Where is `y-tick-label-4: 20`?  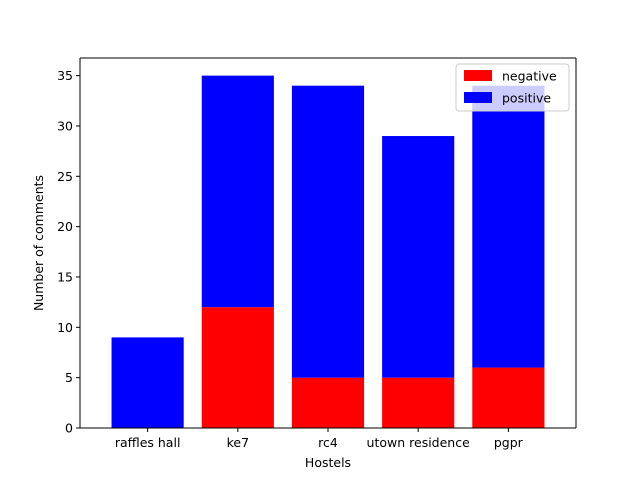 y-tick-label-4: 20 is located at coordinates (65, 226).